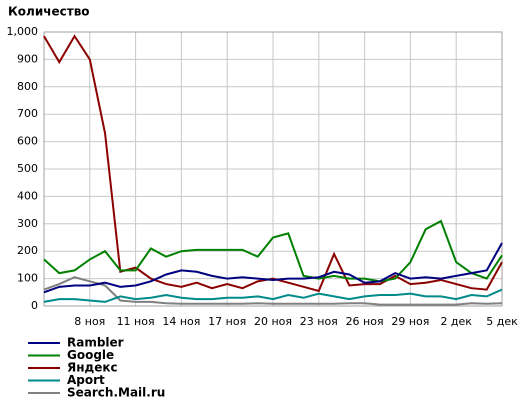 This screenshot has width=520, height=404. What do you see at coordinates (116, 393) in the screenshot?
I see `legend-label: Search.Mail.ru` at bounding box center [116, 393].